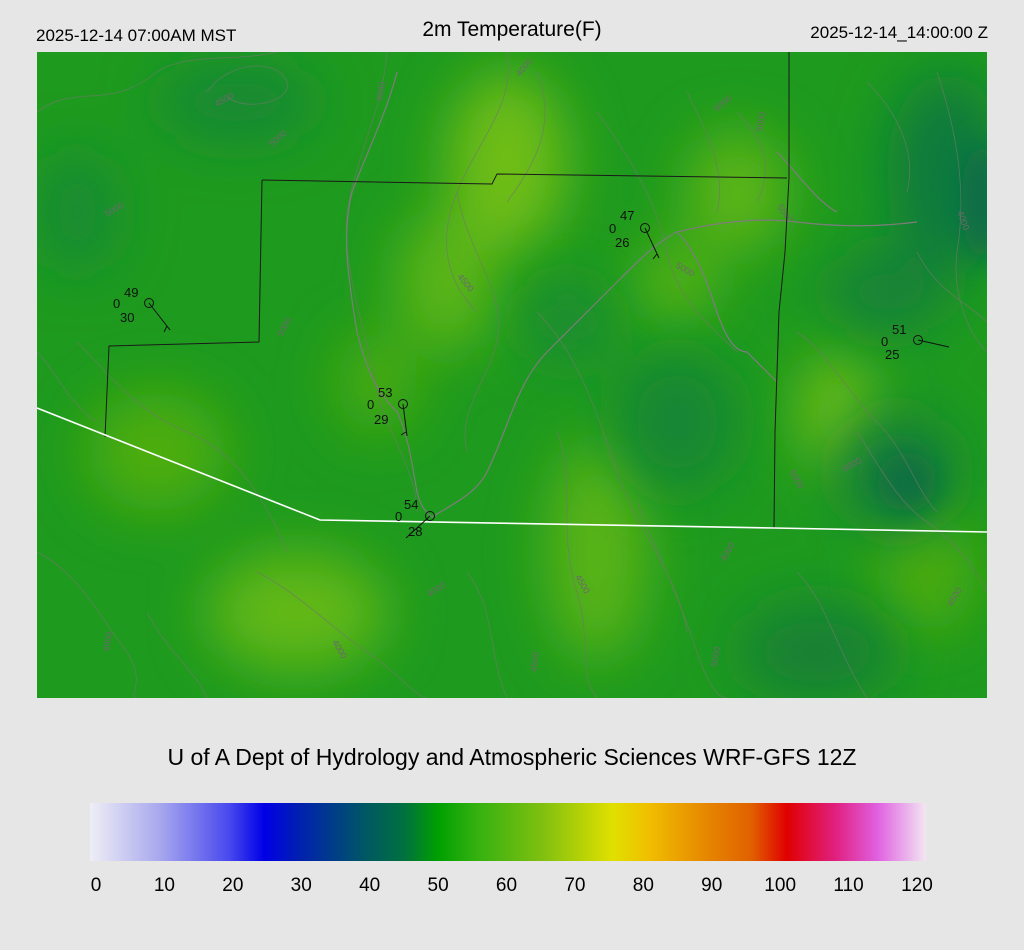 The width and height of the screenshot is (1024, 950). Describe the element at coordinates (535, 661) in the screenshot. I see `contour-label: 4500` at that location.